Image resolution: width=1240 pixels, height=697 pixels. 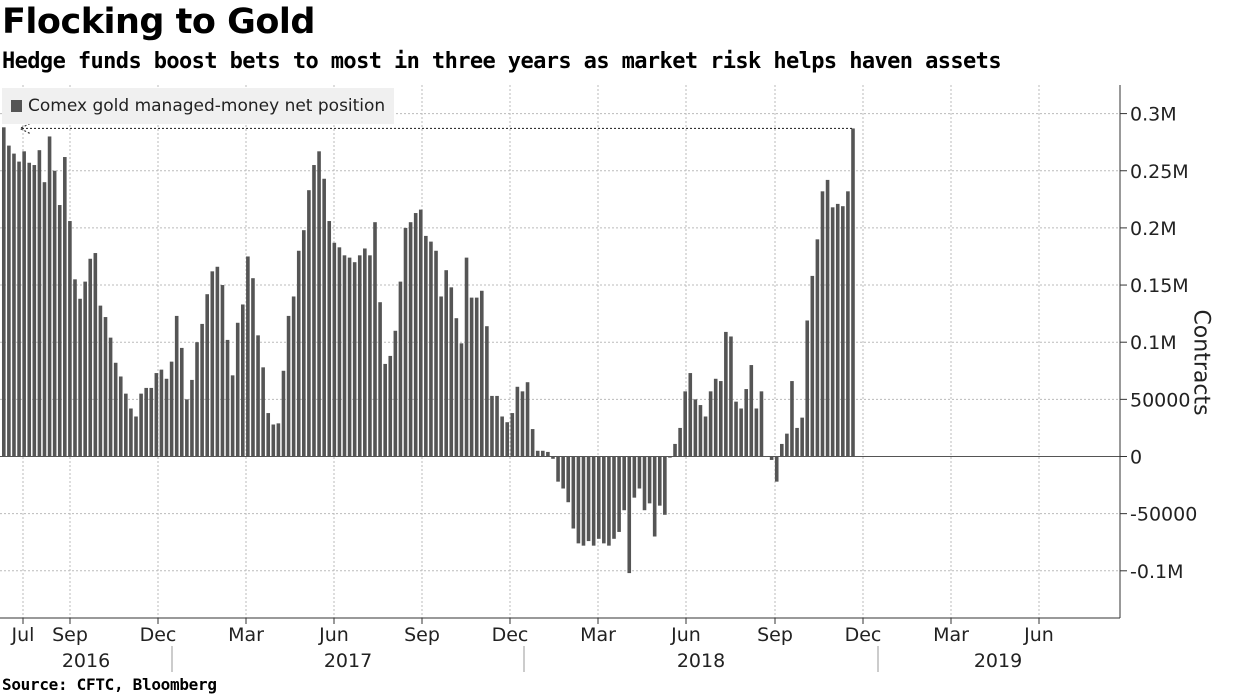 What do you see at coordinates (1160, 400) in the screenshot?
I see `y-tick-label: 50000` at bounding box center [1160, 400].